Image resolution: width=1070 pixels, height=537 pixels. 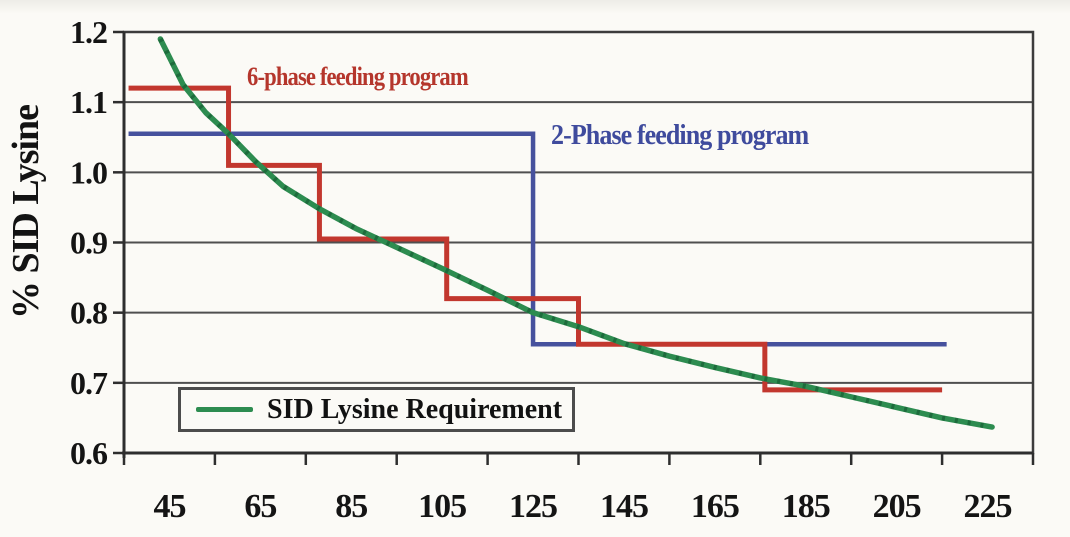 What do you see at coordinates (169, 506) in the screenshot?
I see `x-tick-label: 45` at bounding box center [169, 506].